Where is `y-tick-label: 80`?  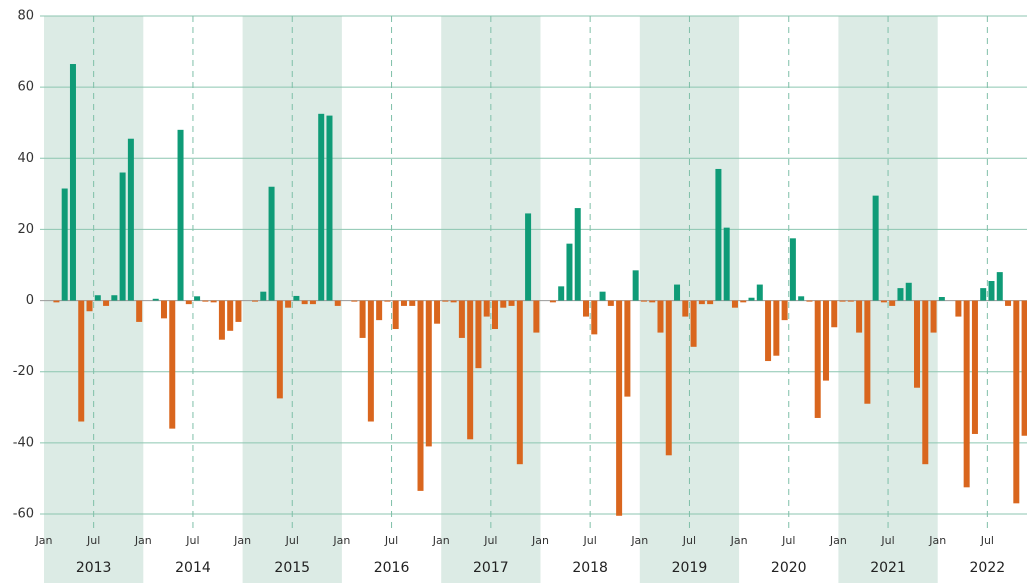 y-tick-label: 80 is located at coordinates (25, 16).